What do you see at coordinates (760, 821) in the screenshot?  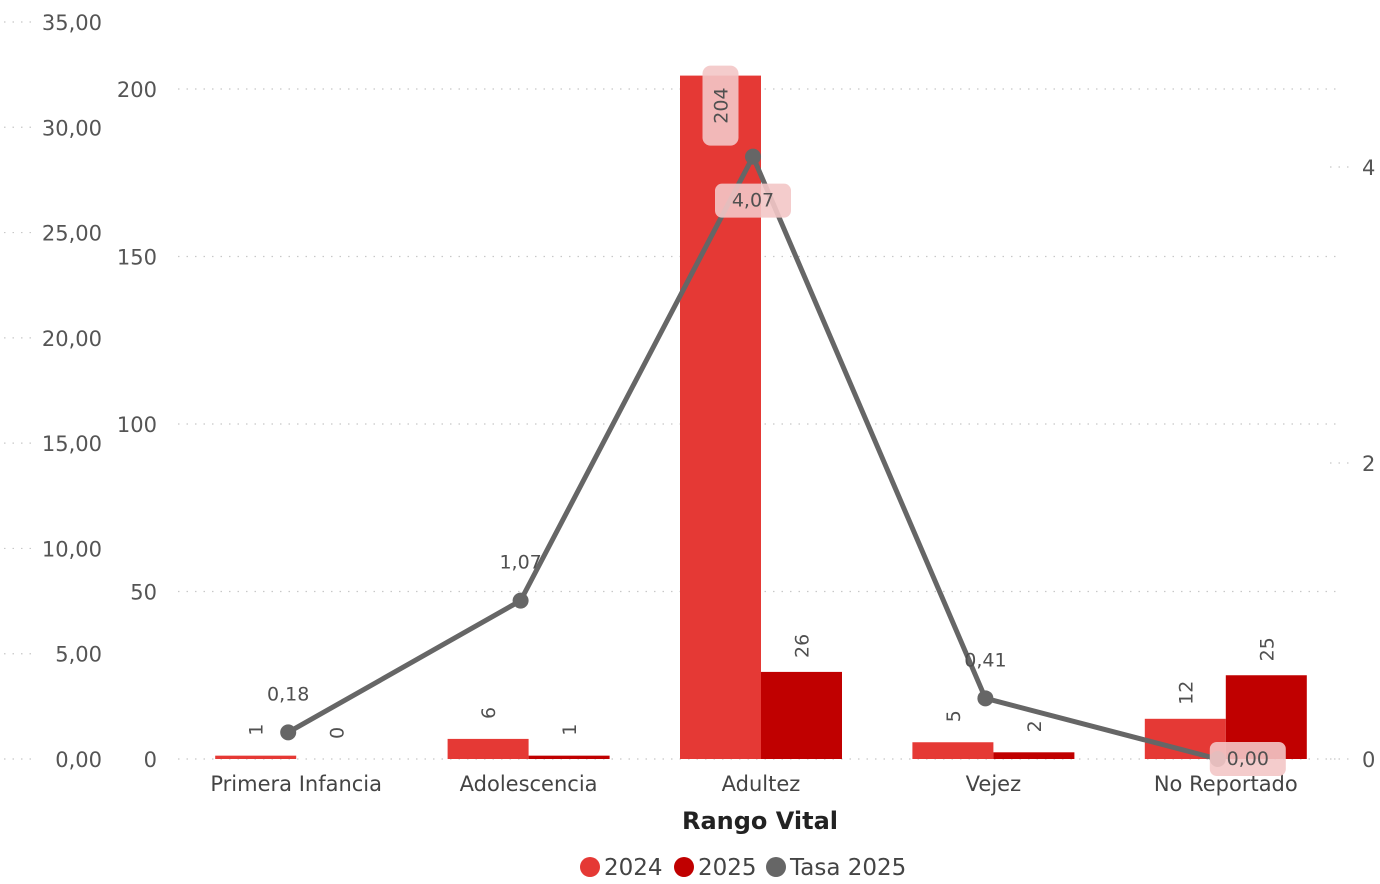 I see `x-axis-title: Rango Vital` at bounding box center [760, 821].